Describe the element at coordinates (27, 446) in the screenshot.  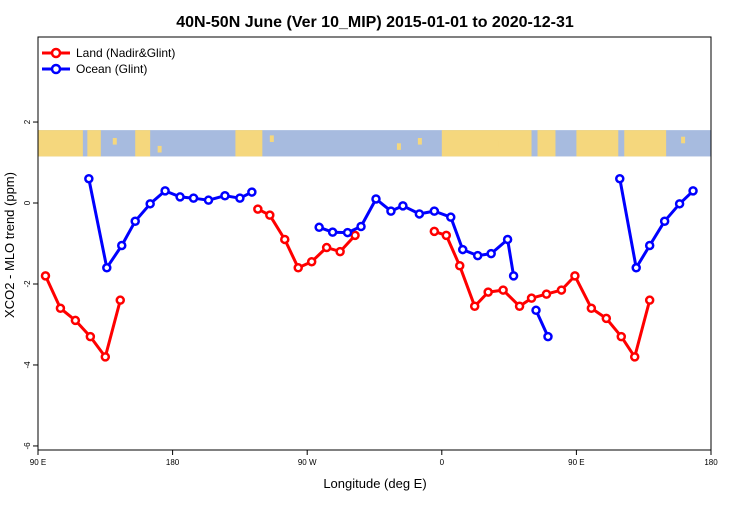
I see `y-tick-label: -6` at that location.